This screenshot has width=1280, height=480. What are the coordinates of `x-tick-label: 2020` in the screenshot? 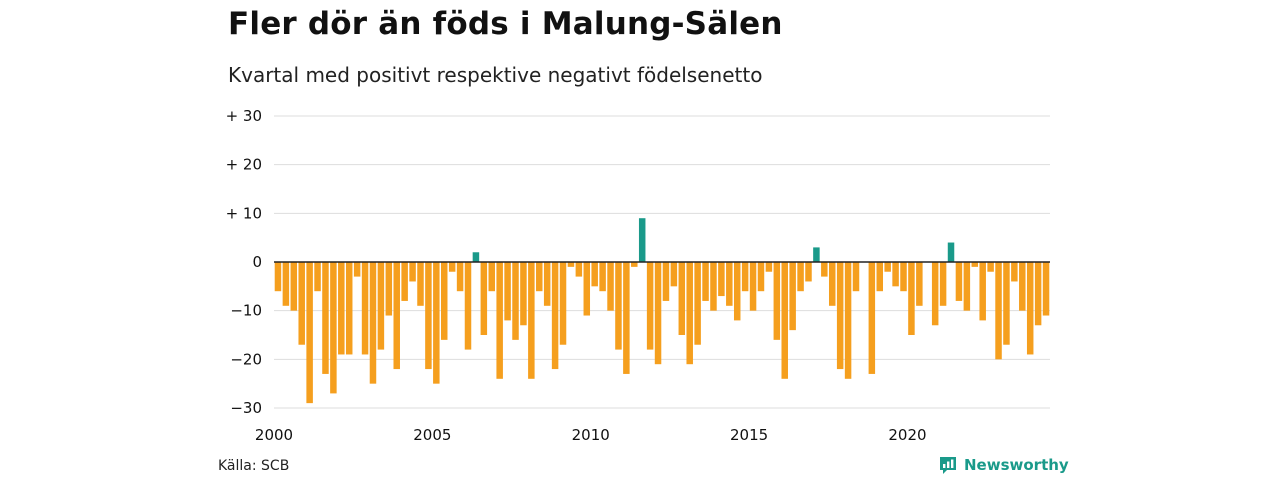 It's located at (907, 435).